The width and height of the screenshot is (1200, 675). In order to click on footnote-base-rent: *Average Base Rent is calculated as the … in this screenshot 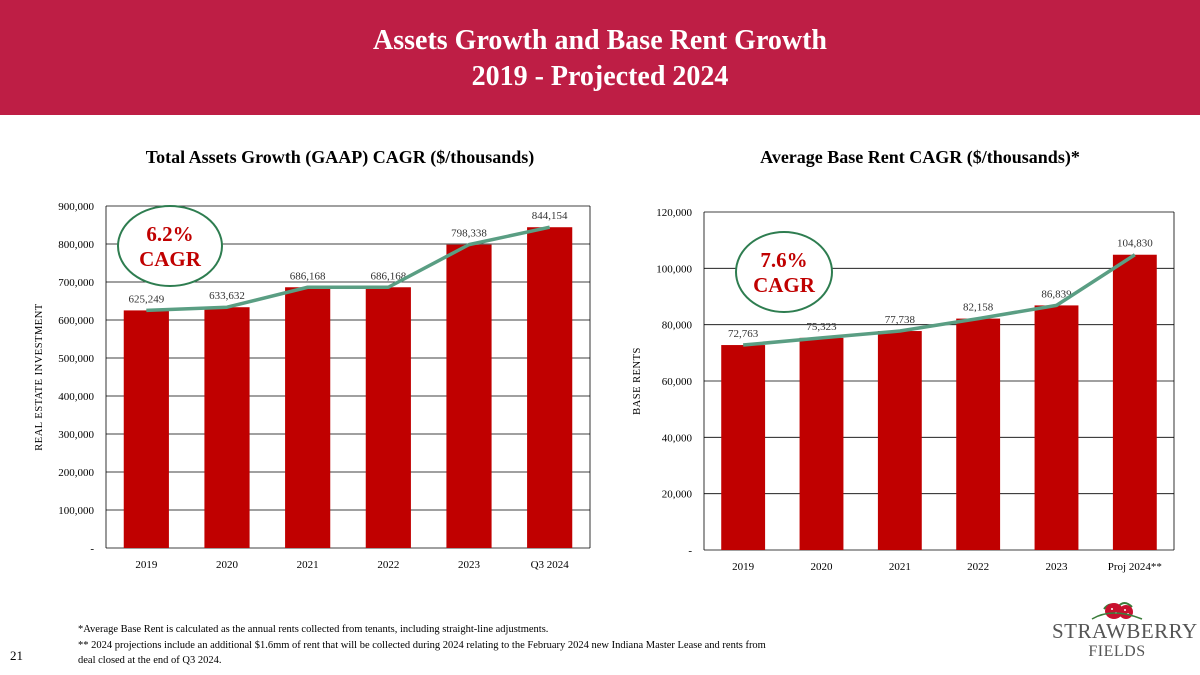, I will do `click(313, 629)`.